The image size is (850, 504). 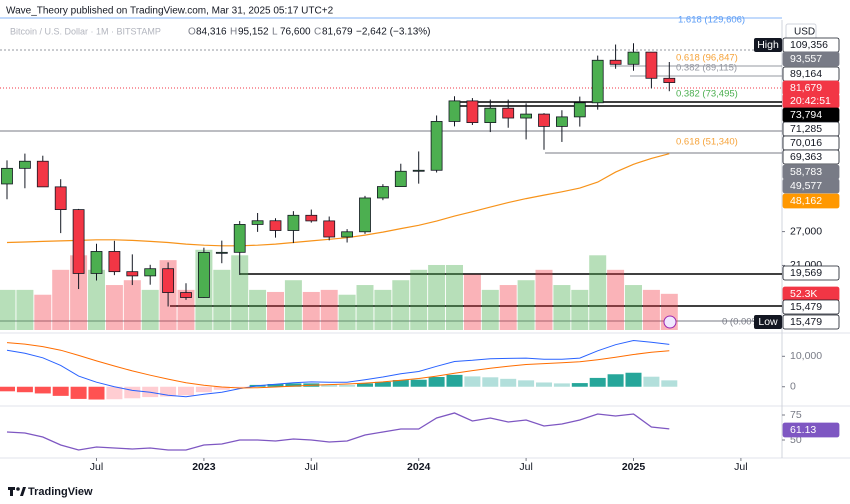 What do you see at coordinates (768, 322) in the screenshot?
I see `tag-prefix-box` at bounding box center [768, 322].